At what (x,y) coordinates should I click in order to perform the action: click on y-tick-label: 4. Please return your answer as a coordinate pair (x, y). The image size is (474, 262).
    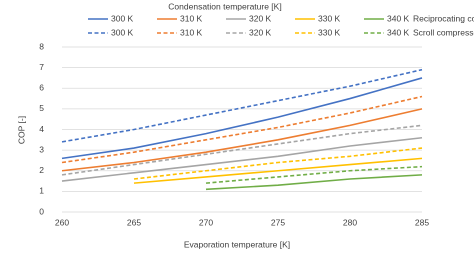
    Looking at the image, I should click on (41, 129).